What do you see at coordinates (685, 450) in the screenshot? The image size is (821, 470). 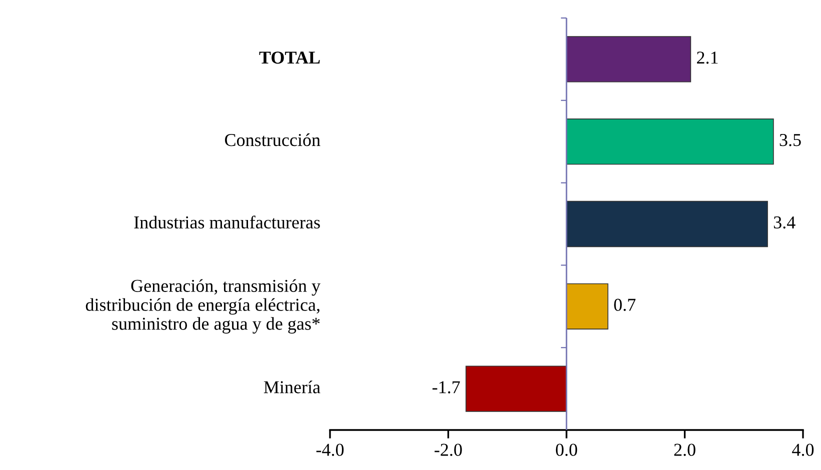 I see `x-tick-label: 2.0` at bounding box center [685, 450].